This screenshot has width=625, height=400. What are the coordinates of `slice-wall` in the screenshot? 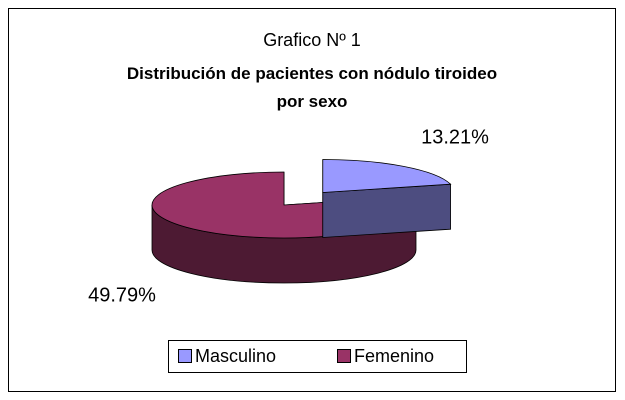 It's located at (386, 210).